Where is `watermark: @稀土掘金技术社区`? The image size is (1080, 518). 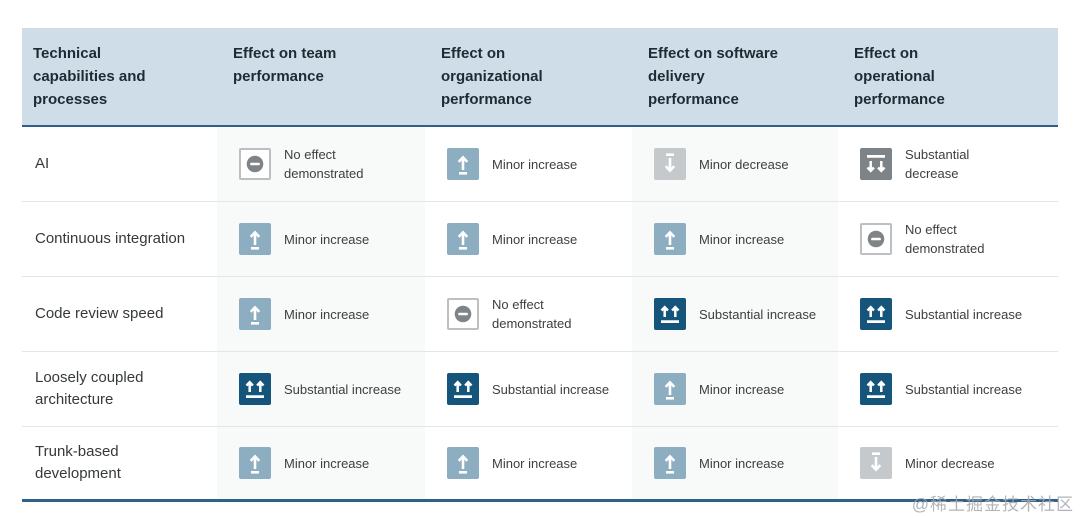 watermark: @稀土掘金技术社区 is located at coordinates (992, 504).